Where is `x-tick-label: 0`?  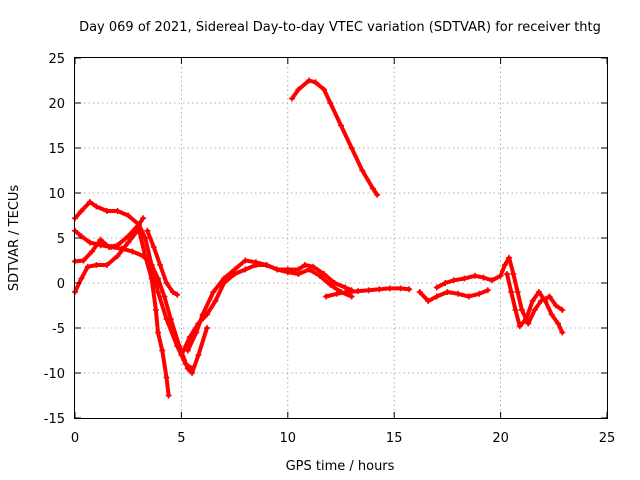 x-tick-label: 0 is located at coordinates (75, 438).